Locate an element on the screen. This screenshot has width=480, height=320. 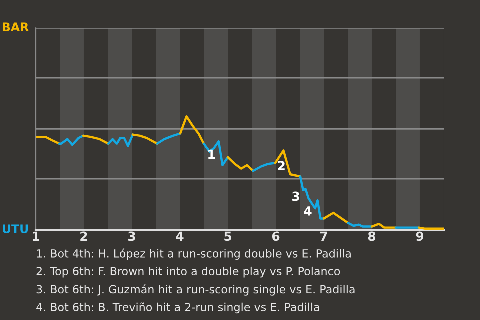
text: UTU is located at coordinates (15, 229).